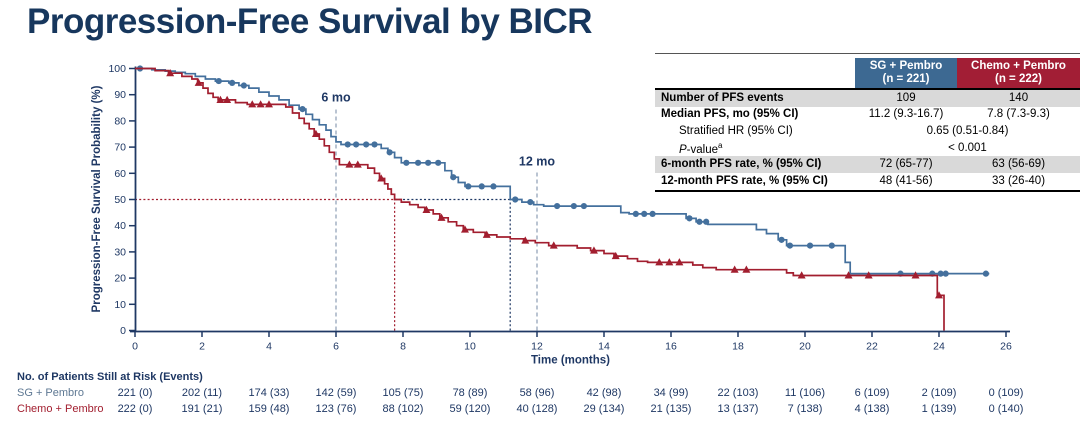 Image resolution: width=1080 pixels, height=424 pixels. Describe the element at coordinates (738, 347) in the screenshot. I see `x-tick-label: 18` at that location.